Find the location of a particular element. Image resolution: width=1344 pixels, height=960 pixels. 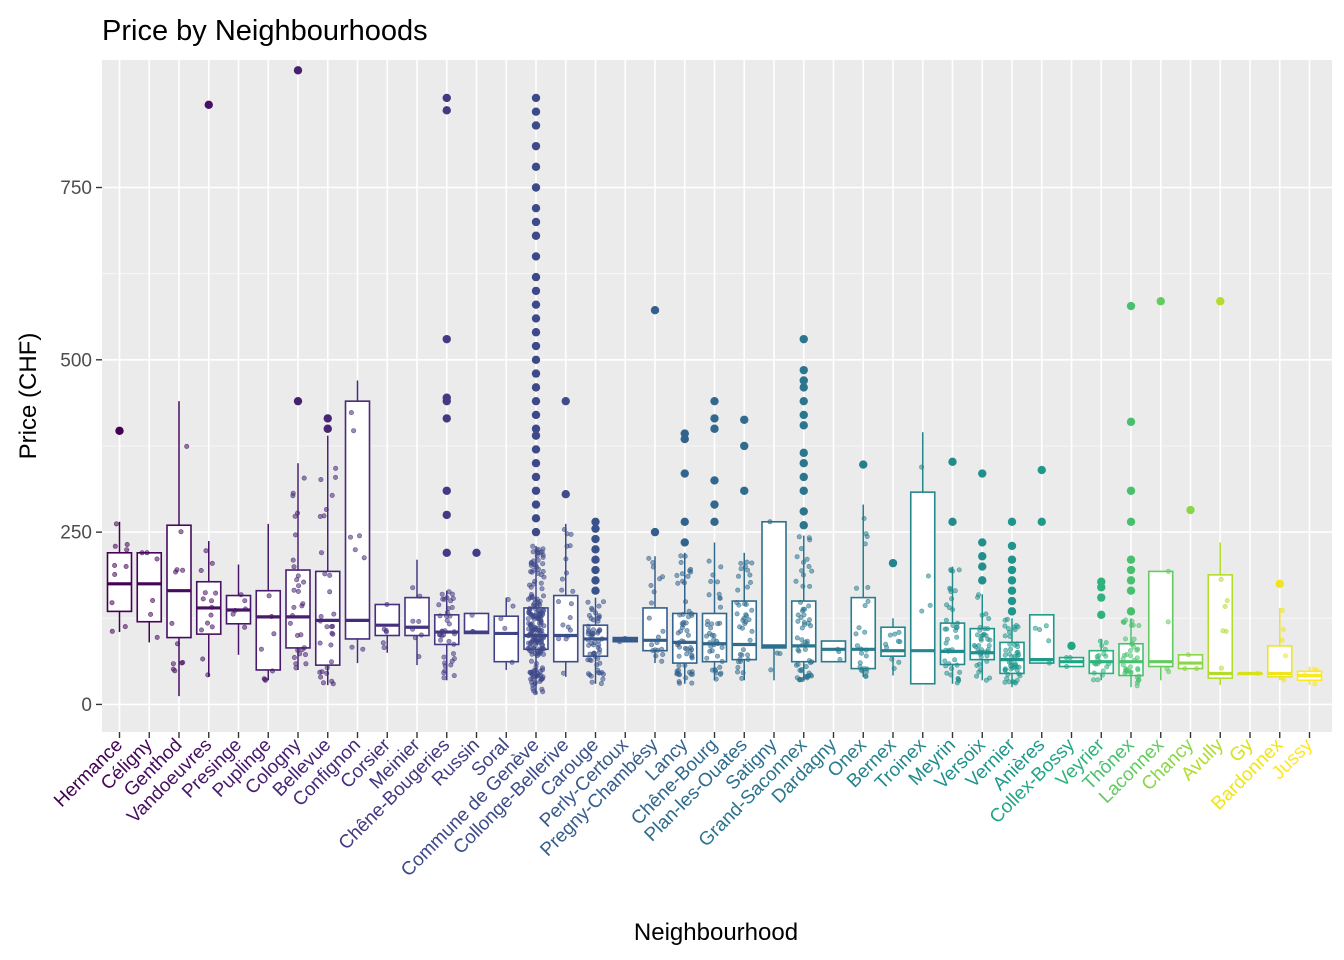

box-Bellevue is located at coordinates (327, 550).